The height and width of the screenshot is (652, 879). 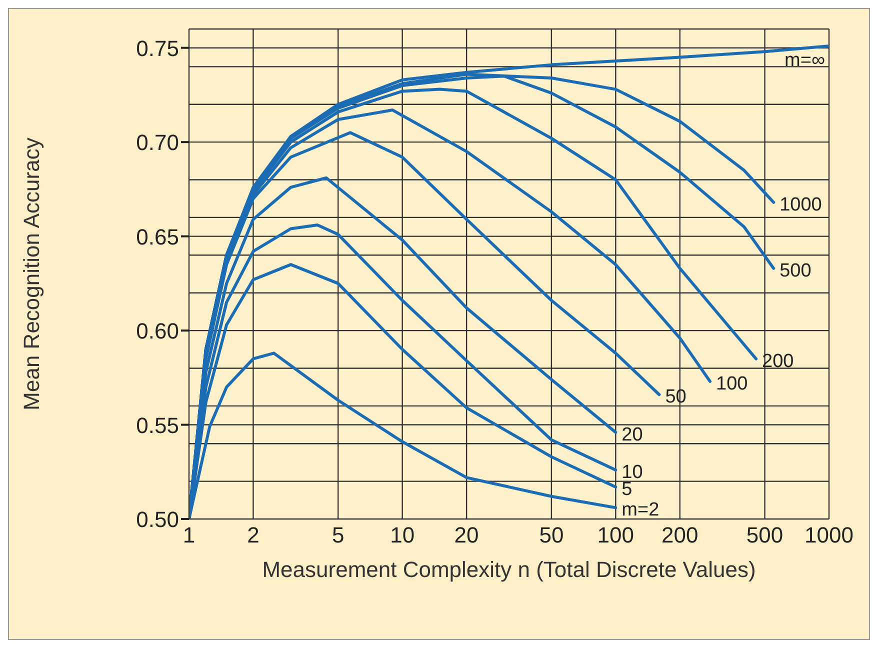 What do you see at coordinates (641, 510) in the screenshot?
I see `series-label: m=2` at bounding box center [641, 510].